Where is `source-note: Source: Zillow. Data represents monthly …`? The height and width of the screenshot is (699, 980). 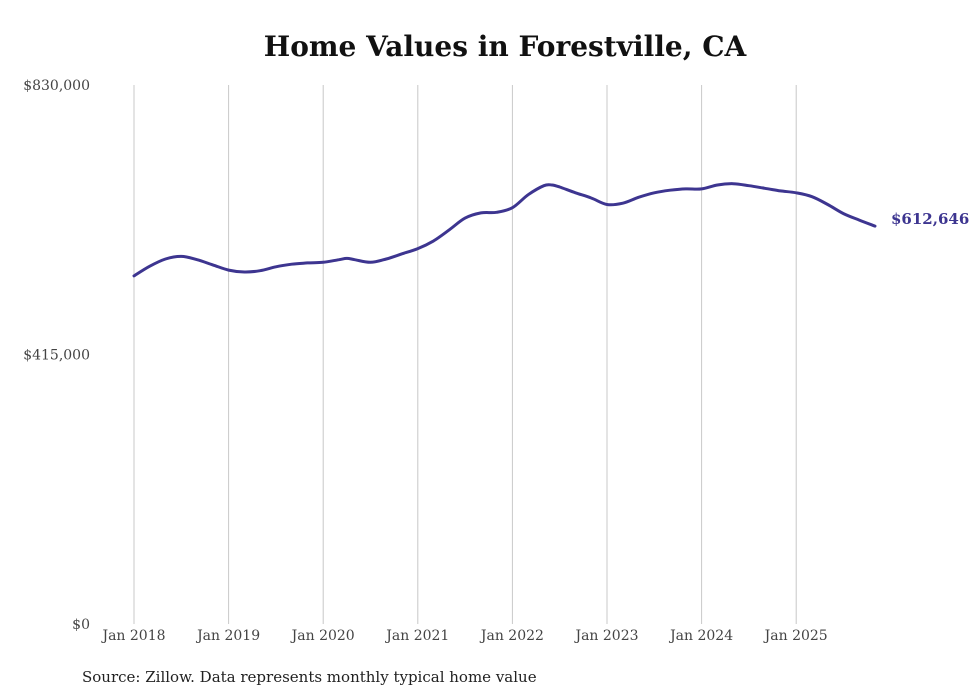
source-note: Source: Zillow. Data represents monthly … is located at coordinates (309, 677).